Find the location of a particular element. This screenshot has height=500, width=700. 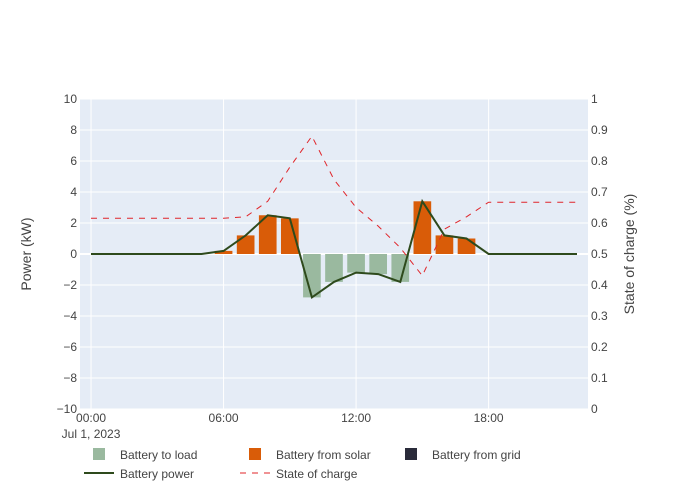

y2-tick-label: 0.7 is located at coordinates (599, 192).